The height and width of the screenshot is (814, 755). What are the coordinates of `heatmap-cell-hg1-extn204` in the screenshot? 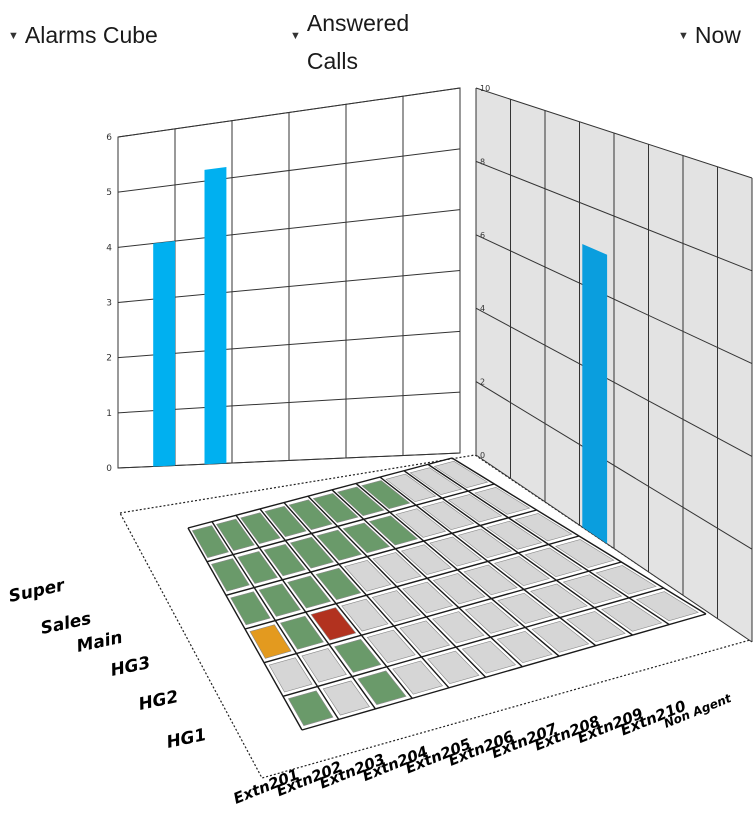 It's located at (418, 677).